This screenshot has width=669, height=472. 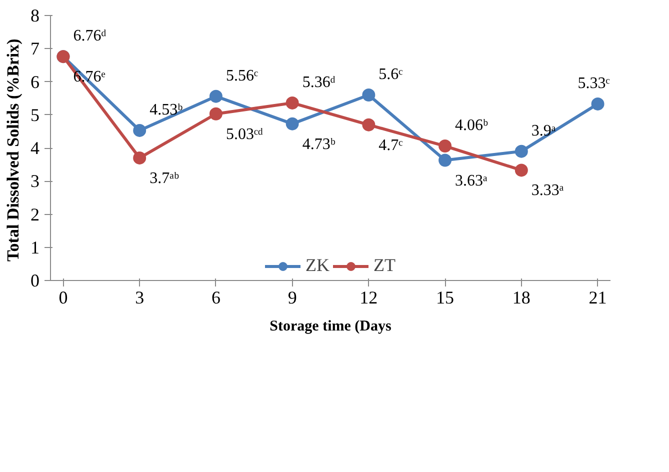 What do you see at coordinates (63, 298) in the screenshot?
I see `x-tick-label: 0` at bounding box center [63, 298].